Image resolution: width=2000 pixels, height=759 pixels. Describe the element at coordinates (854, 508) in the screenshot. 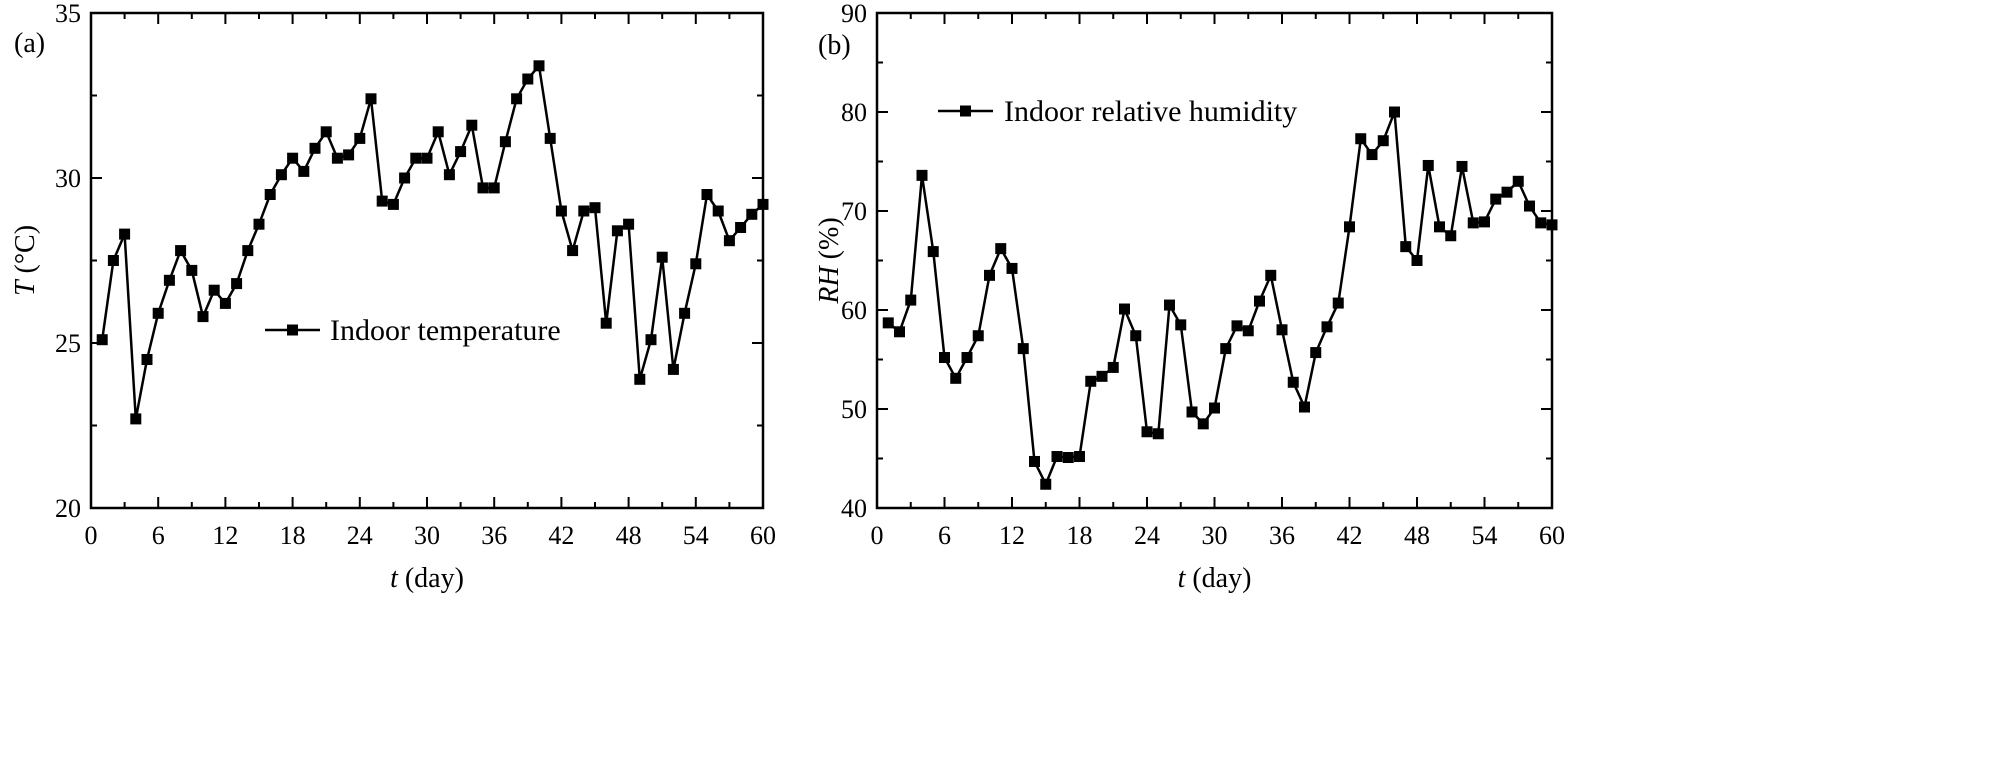

I see `y-tick-label: 40` at that location.